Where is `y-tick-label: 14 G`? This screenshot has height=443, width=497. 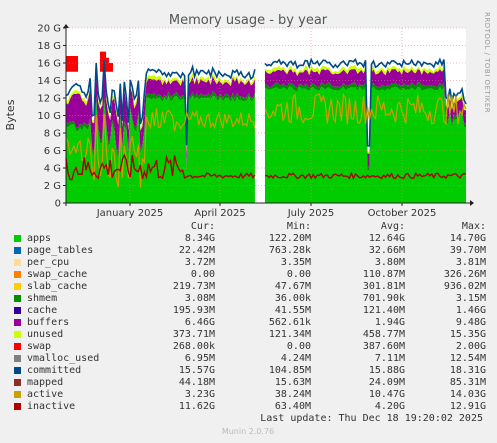 y-tick-label: 14 G is located at coordinates (49, 81).